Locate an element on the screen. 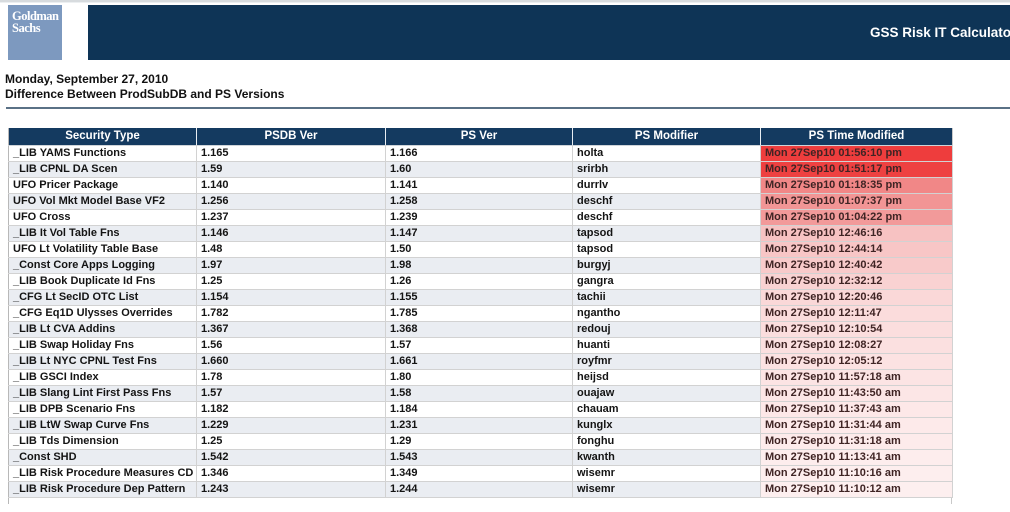  cell-psdb-ver: 1.56 is located at coordinates (291, 345).